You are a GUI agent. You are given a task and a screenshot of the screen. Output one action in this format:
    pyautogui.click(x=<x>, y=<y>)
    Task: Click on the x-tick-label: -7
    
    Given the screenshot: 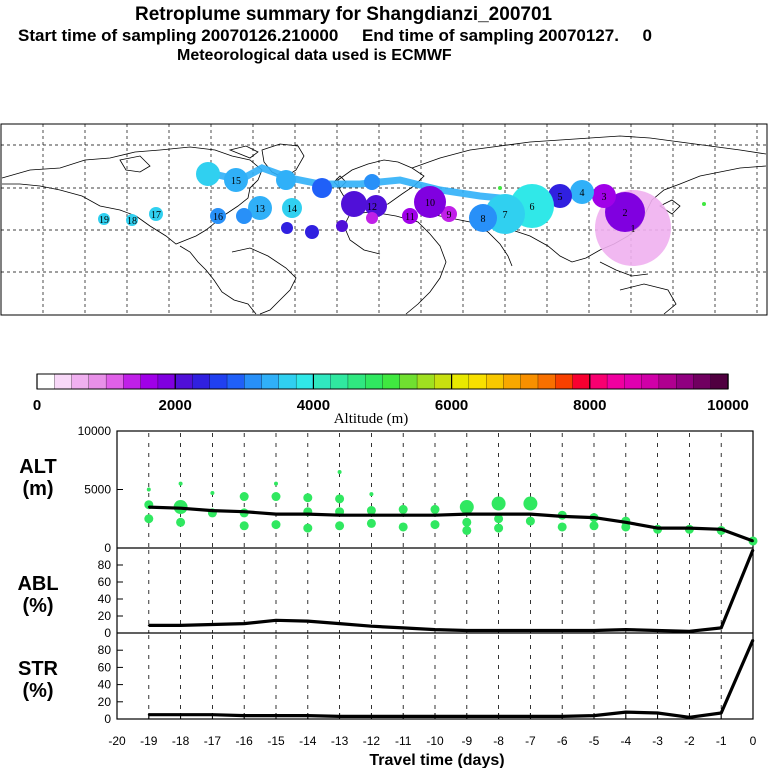 What is the action you would take?
    pyautogui.click(x=530, y=741)
    